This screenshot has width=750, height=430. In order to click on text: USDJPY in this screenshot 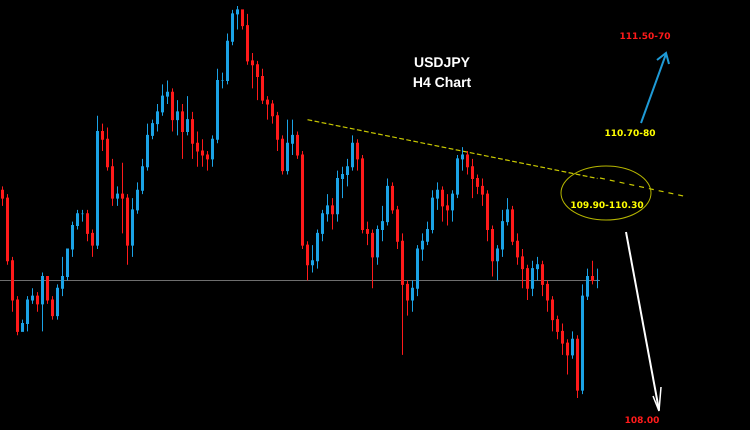, I will do `click(442, 62)`.